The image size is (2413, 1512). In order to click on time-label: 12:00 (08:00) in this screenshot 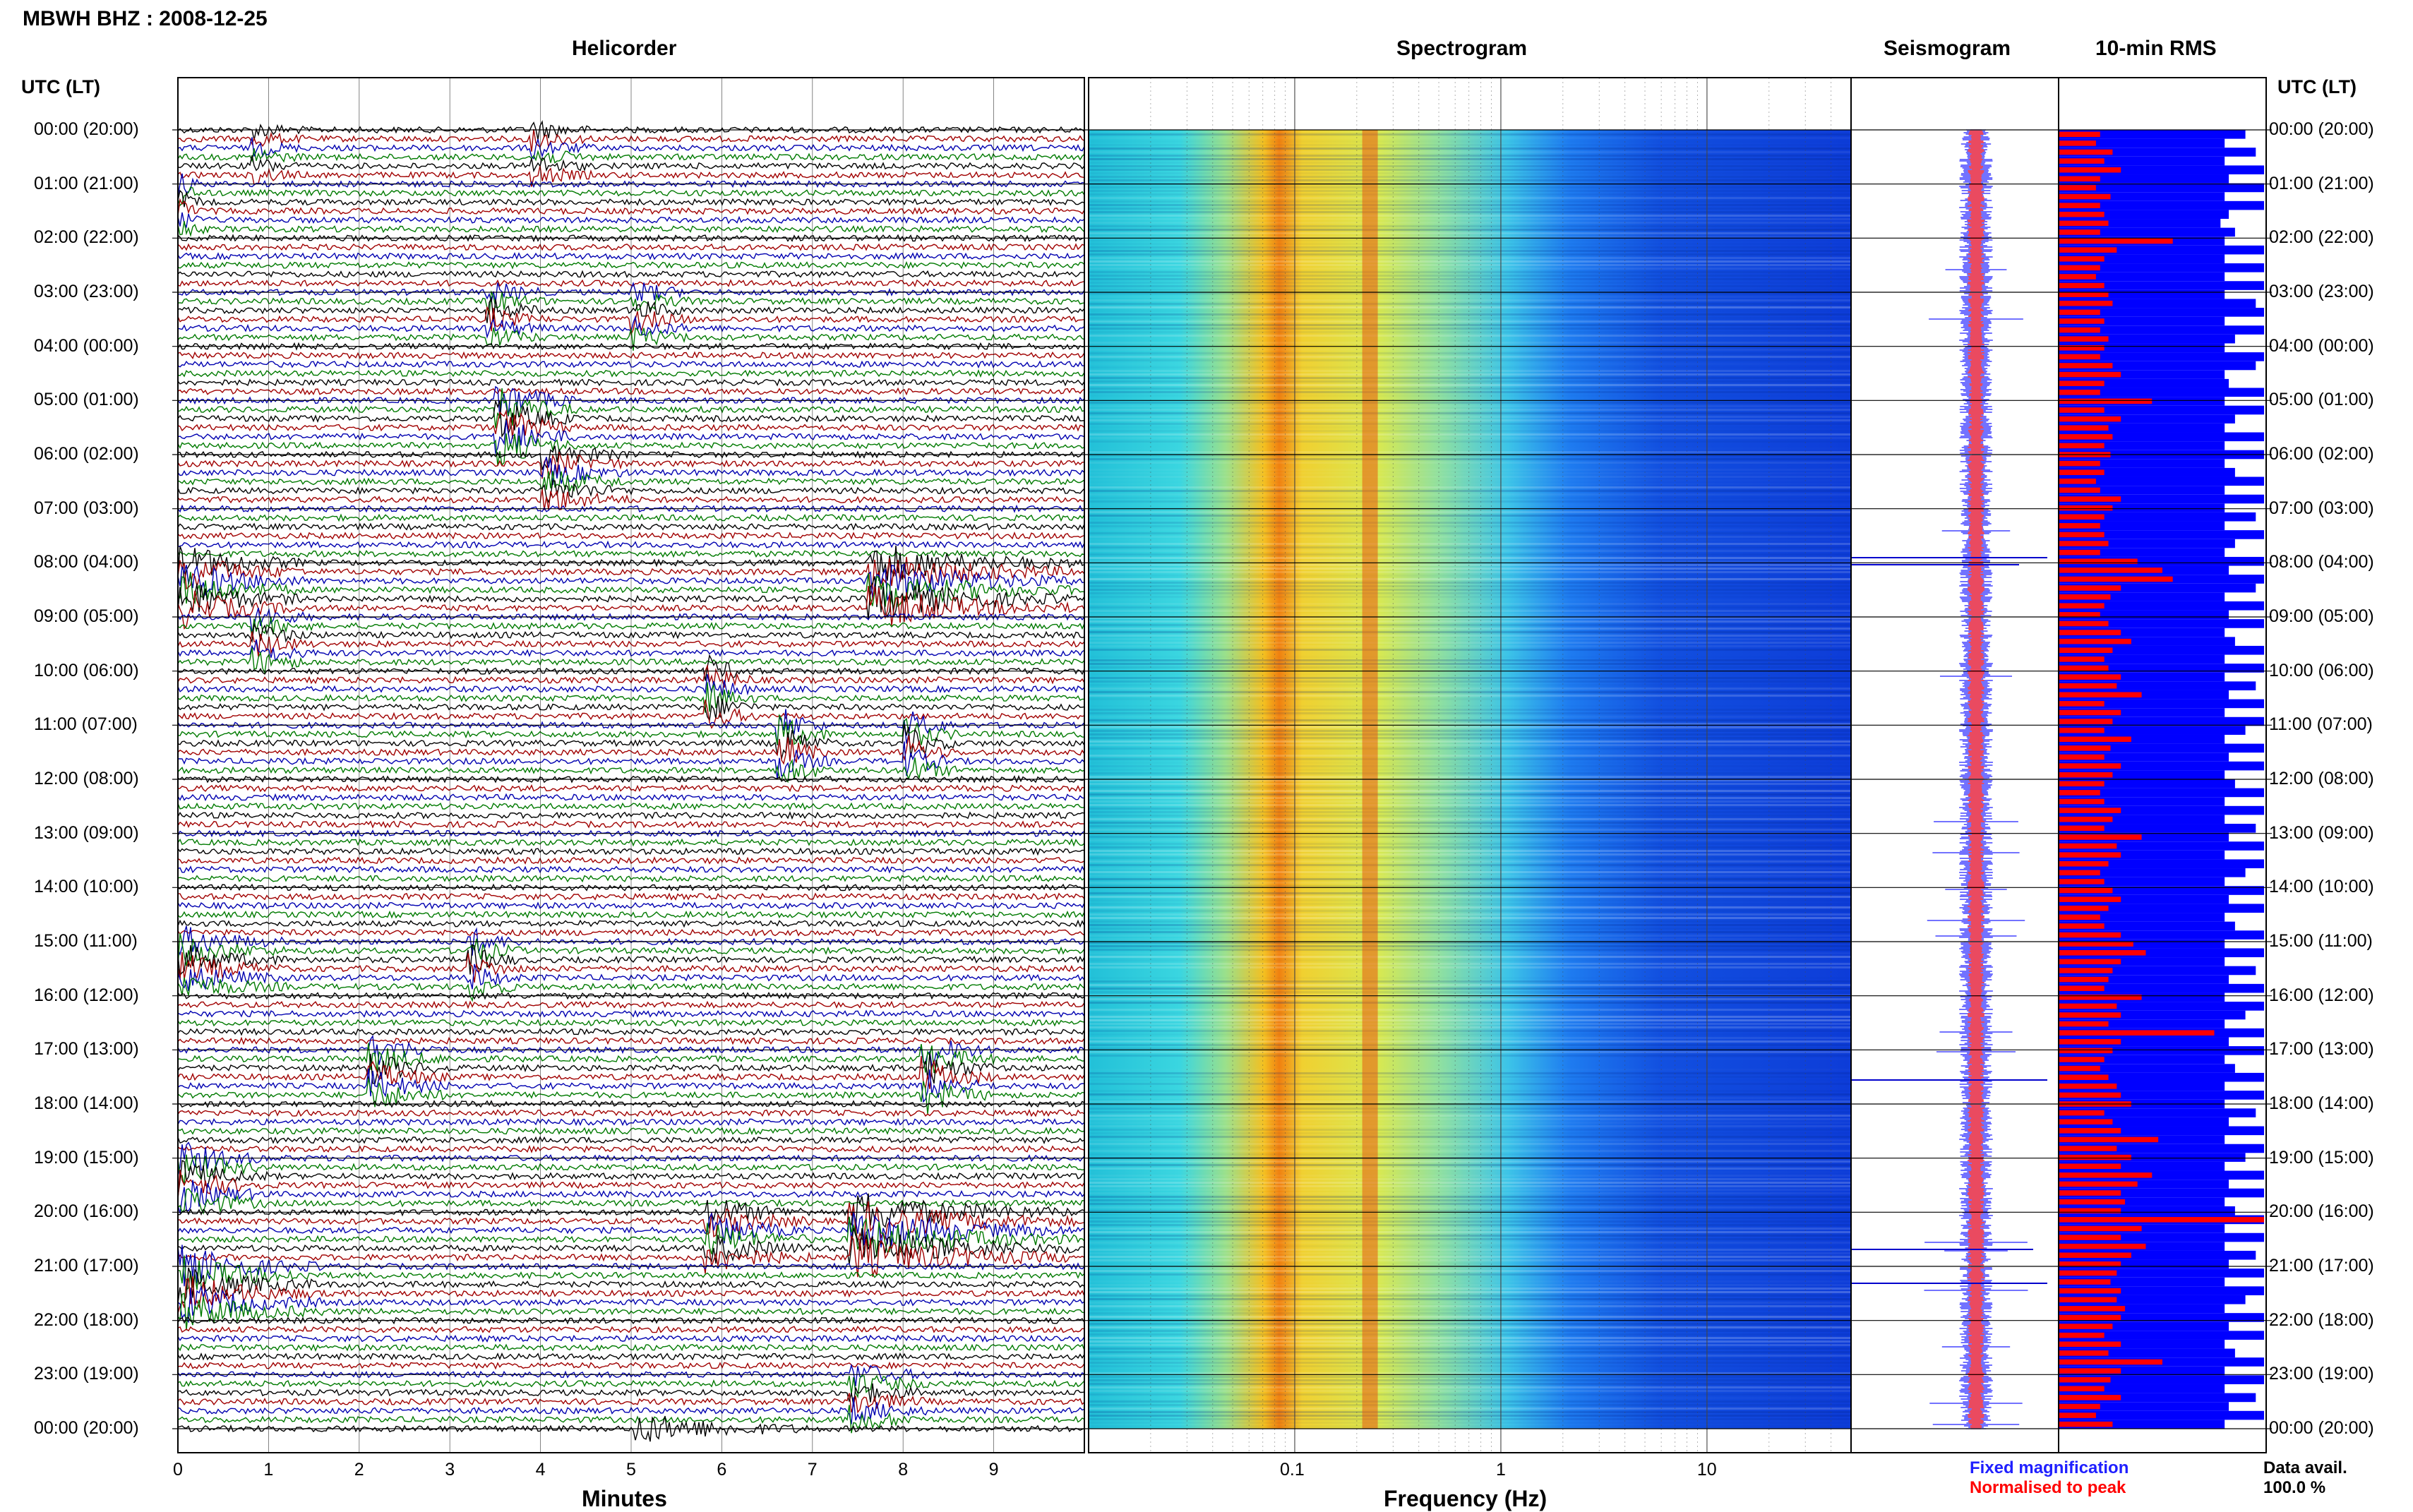, I will do `click(2321, 778)`.